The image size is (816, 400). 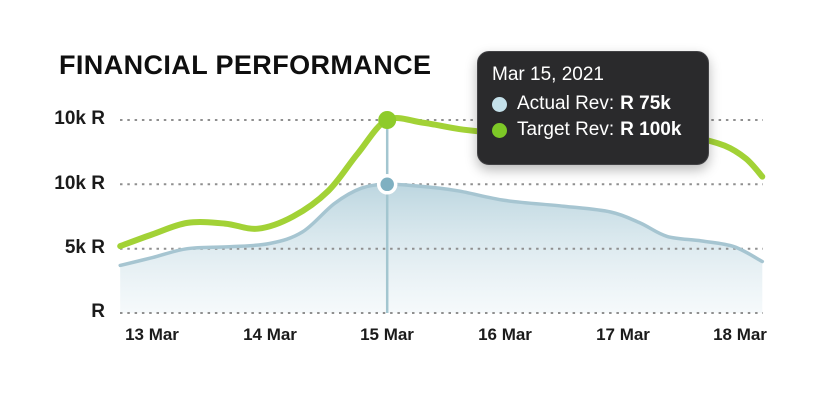 I want to click on y-axis-label-5k: 5k R, so click(x=84, y=247).